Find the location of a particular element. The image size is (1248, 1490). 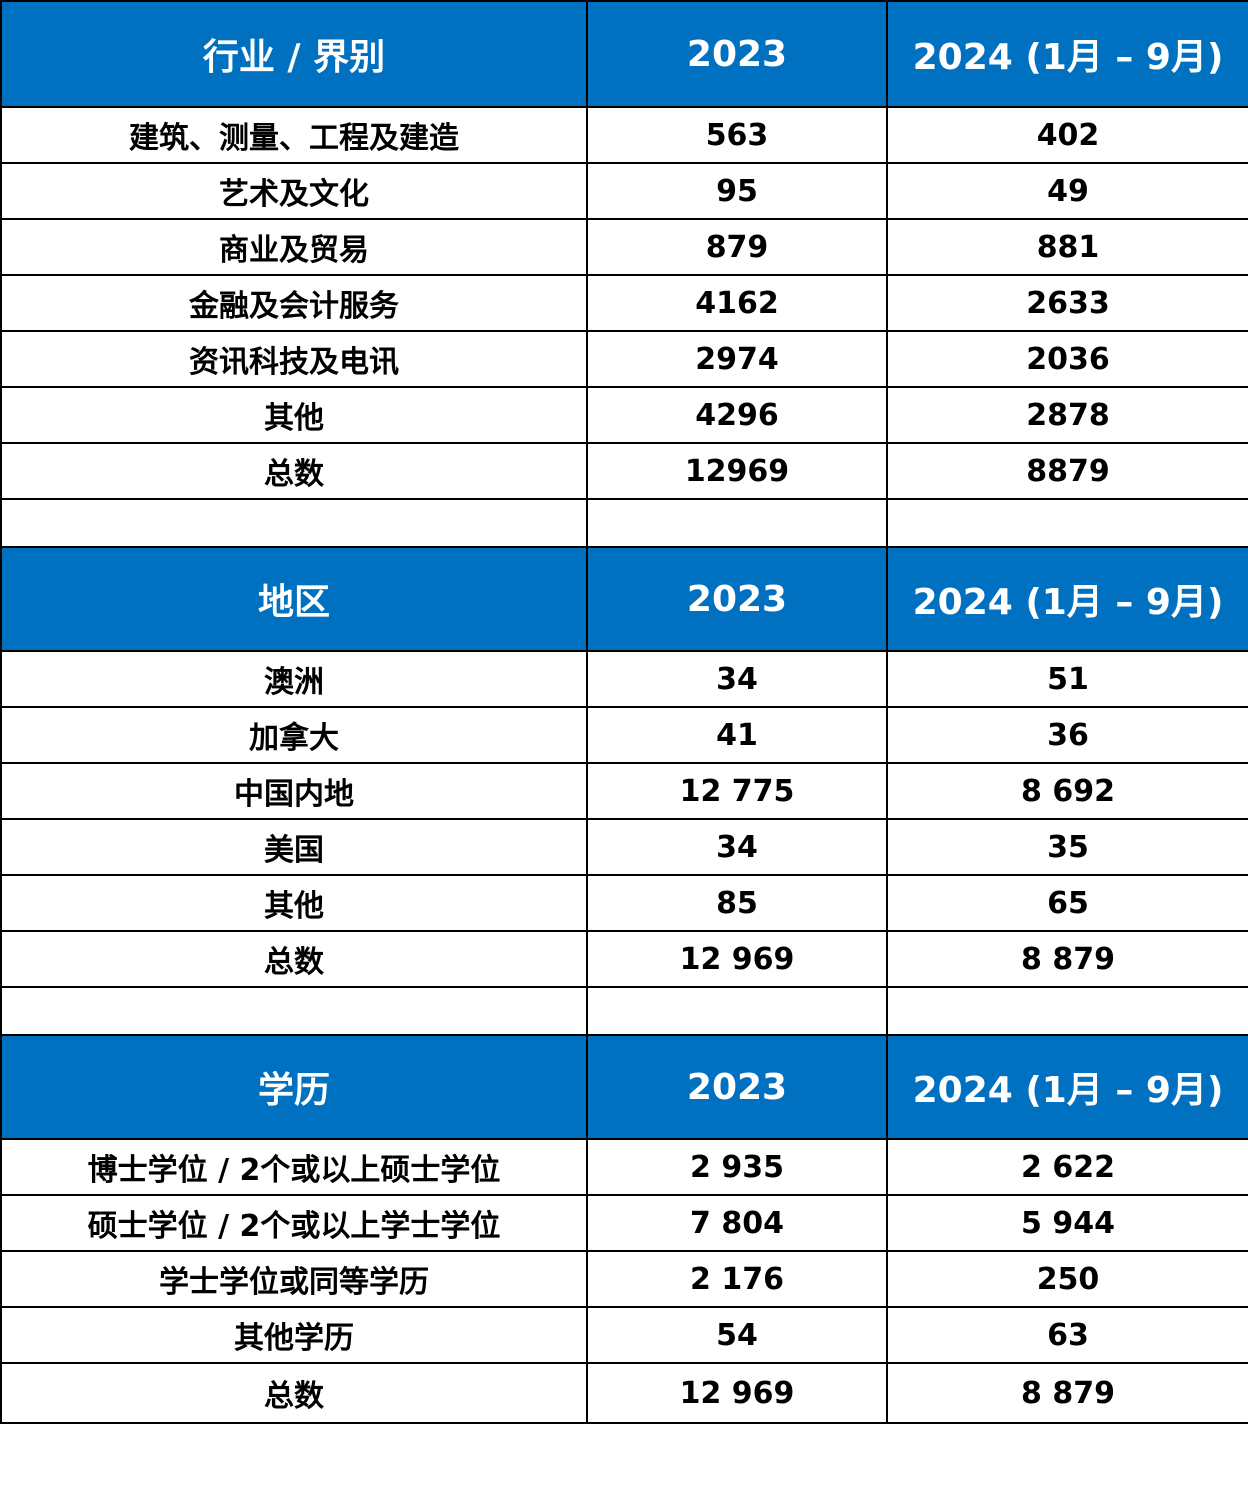

table-row: 其他 4296 2878 is located at coordinates (624, 415).